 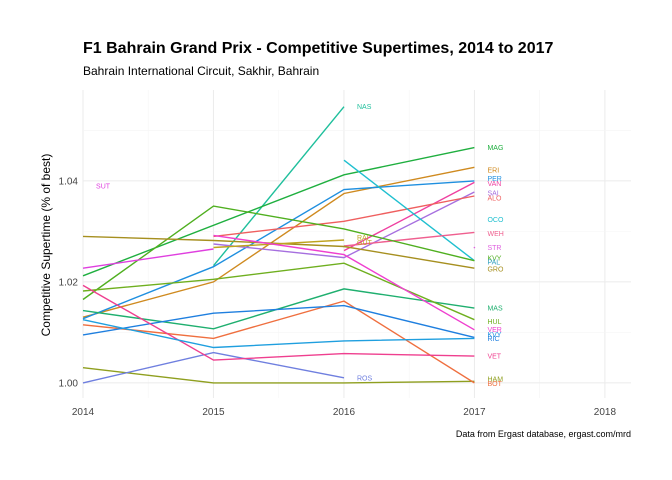 I want to click on series-line-oco, so click(x=409, y=210).